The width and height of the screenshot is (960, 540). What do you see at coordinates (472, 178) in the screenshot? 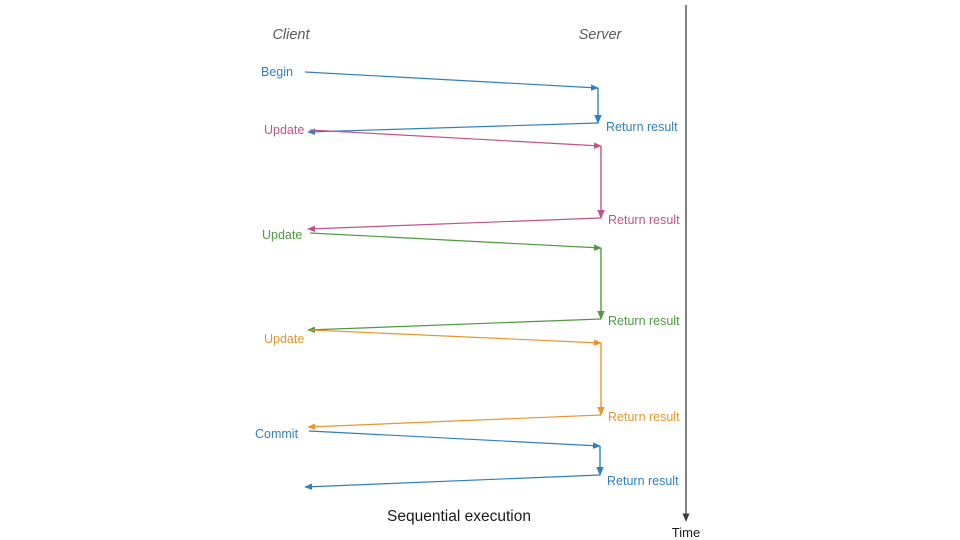
I see `message-exchange-update-1: Update Return result` at bounding box center [472, 178].